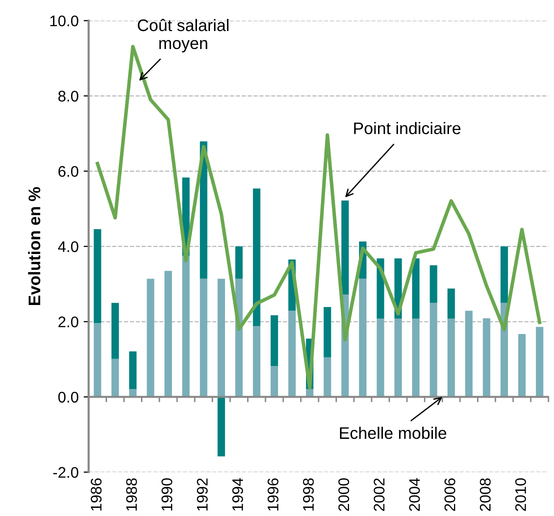 The image size is (554, 516). What do you see at coordinates (68, 397) in the screenshot?
I see `y-tick-label: 0.0` at bounding box center [68, 397].